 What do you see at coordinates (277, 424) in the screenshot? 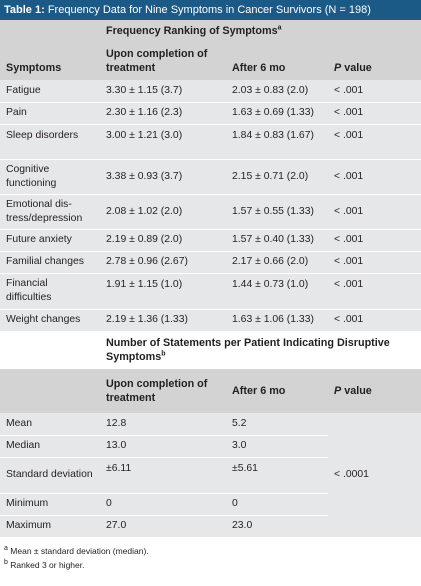
I see `after-value: 5.2` at bounding box center [277, 424].